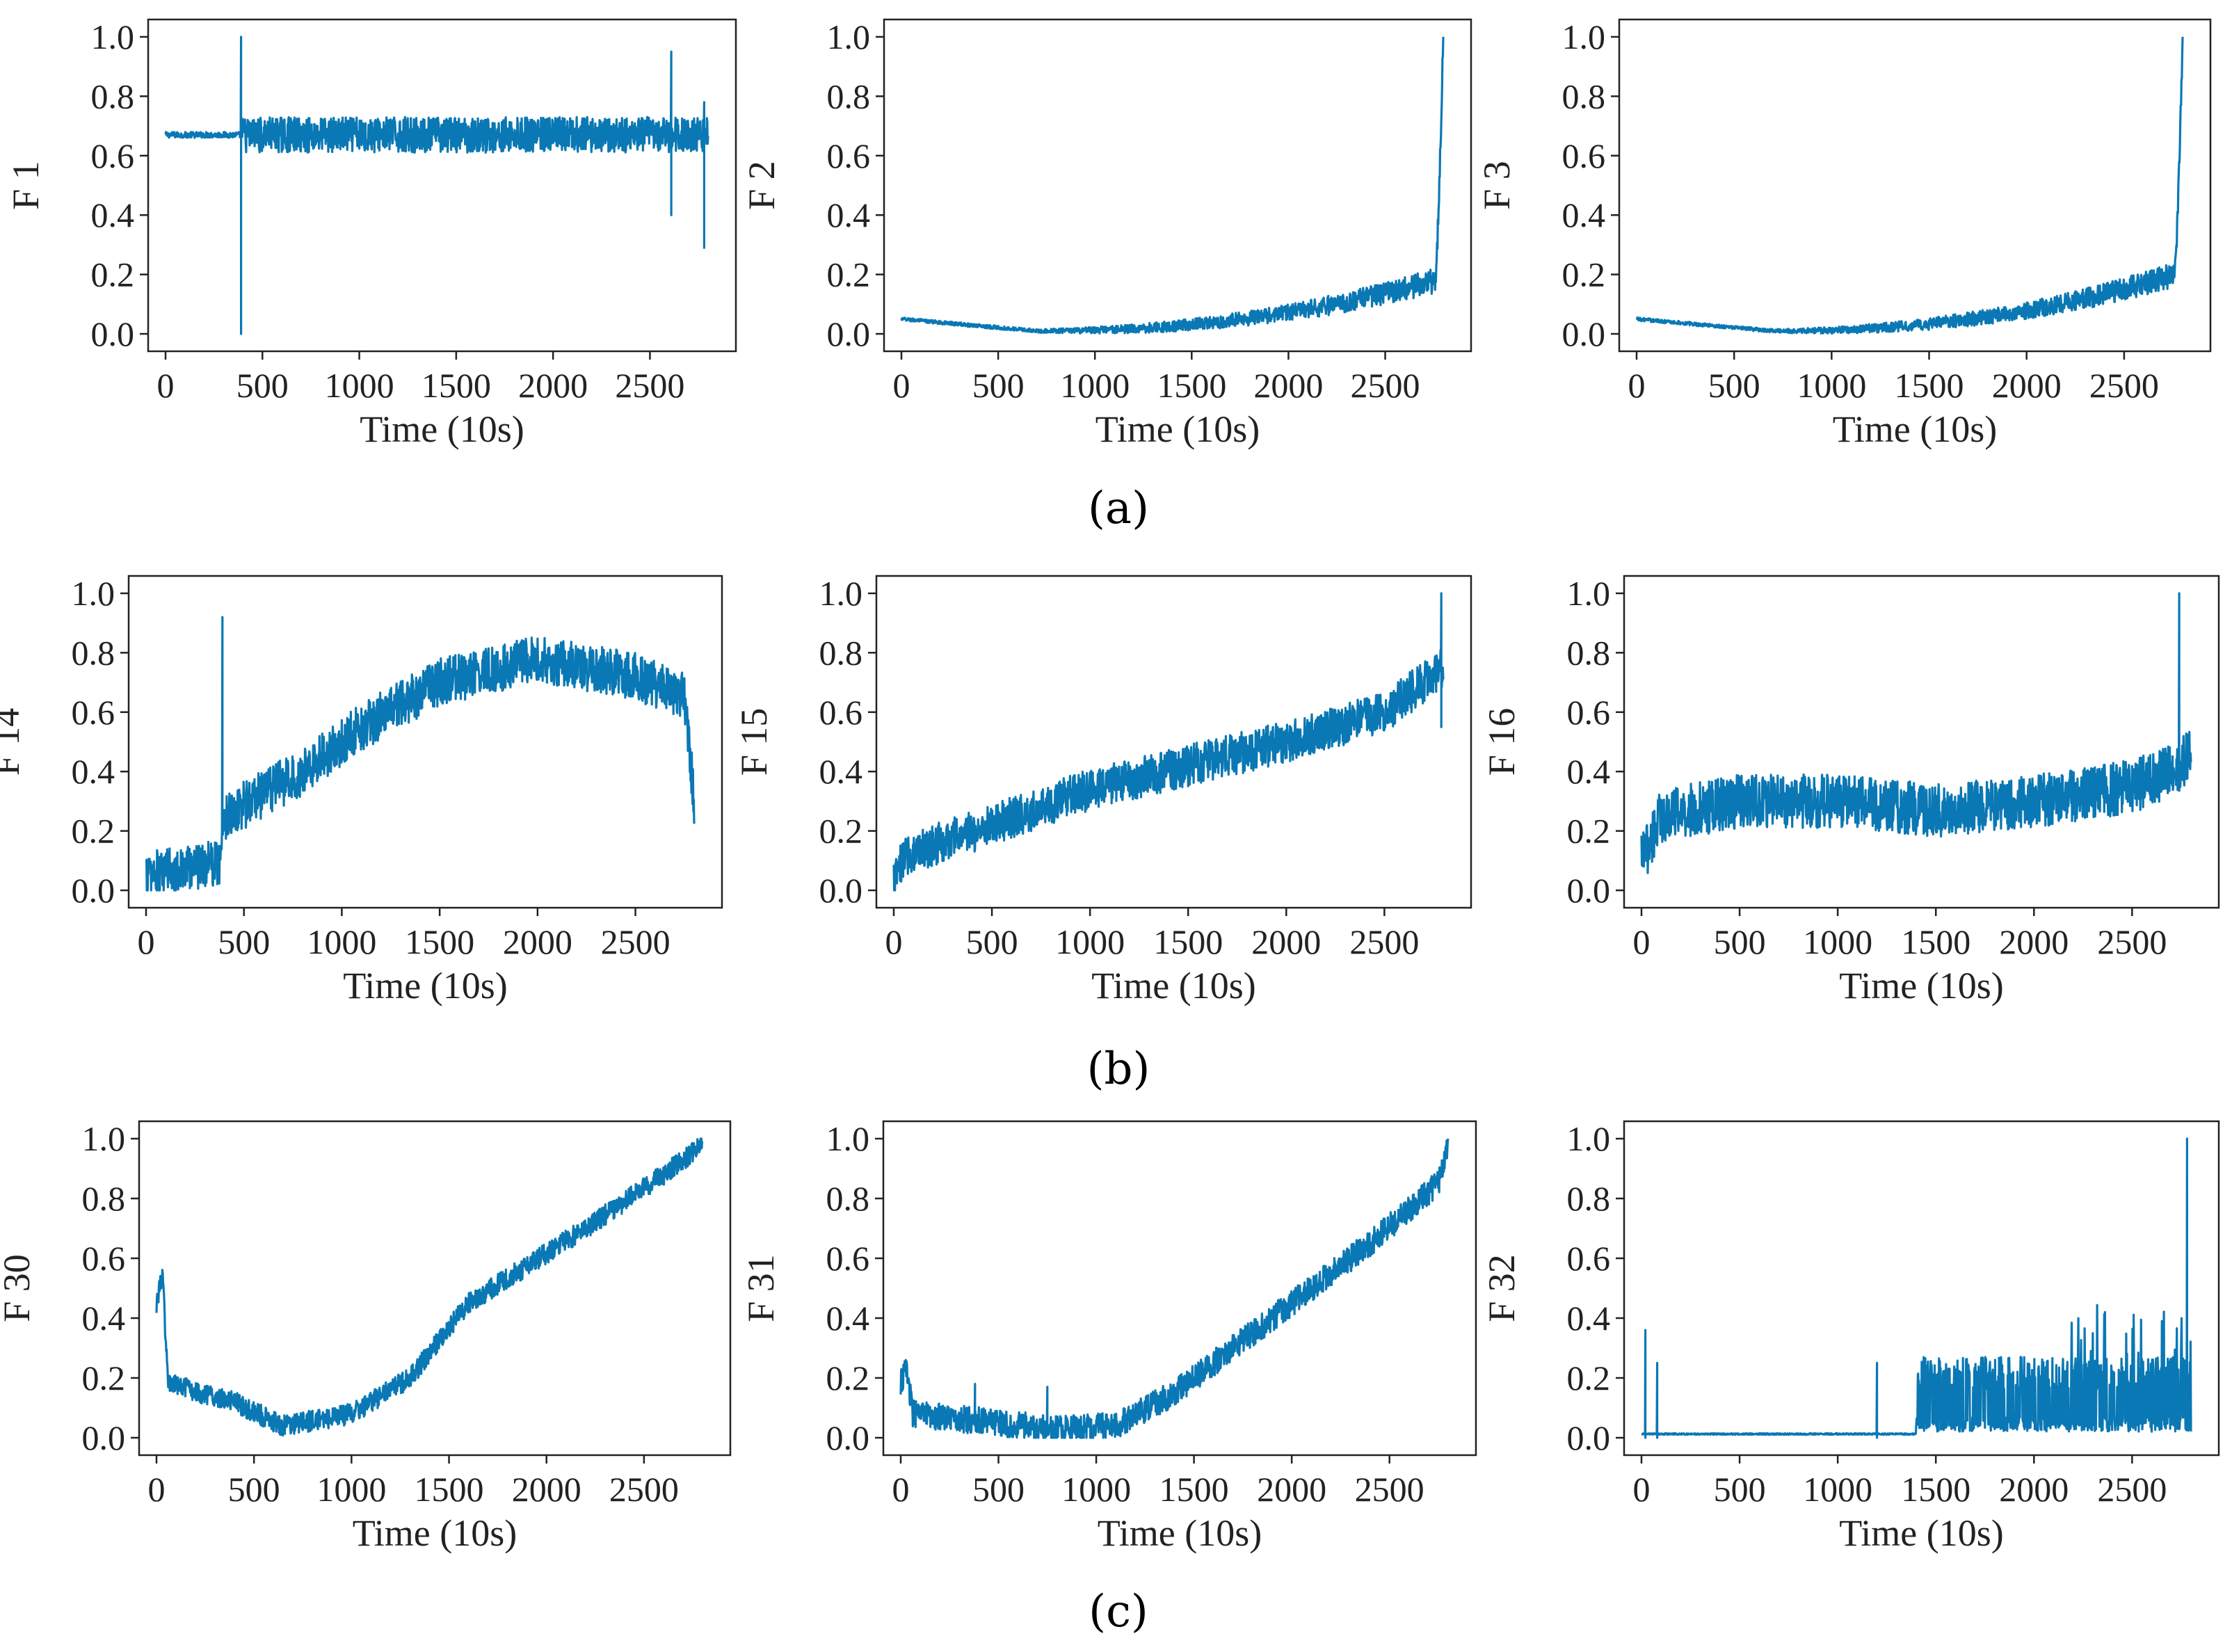 This screenshot has height=1652, width=2232. What do you see at coordinates (430, 1287) in the screenshot?
I see `series-line-f30` at bounding box center [430, 1287].